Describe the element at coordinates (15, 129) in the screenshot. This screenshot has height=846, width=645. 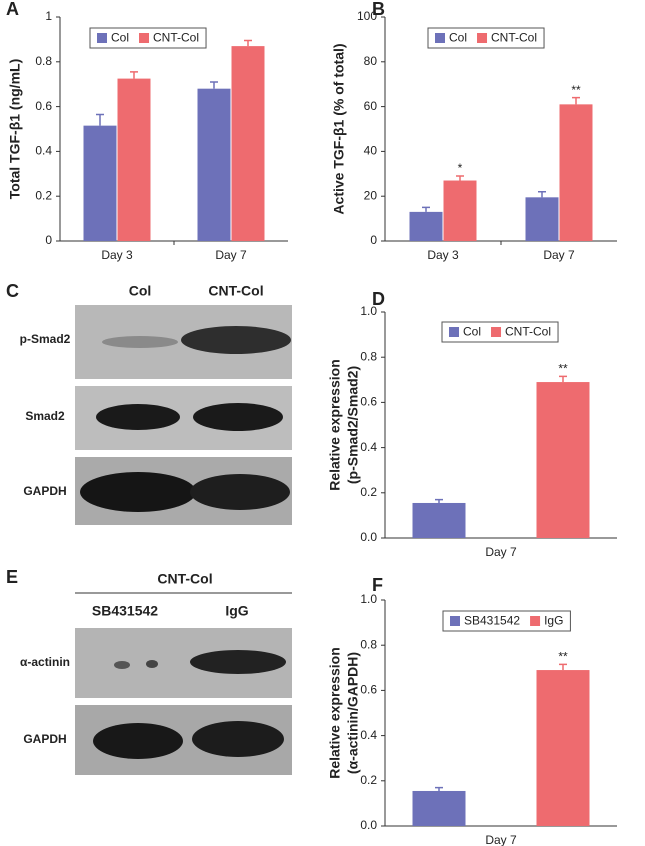
I see `y-axis-label: Total TGF-β1 (ng/mL)` at that location.